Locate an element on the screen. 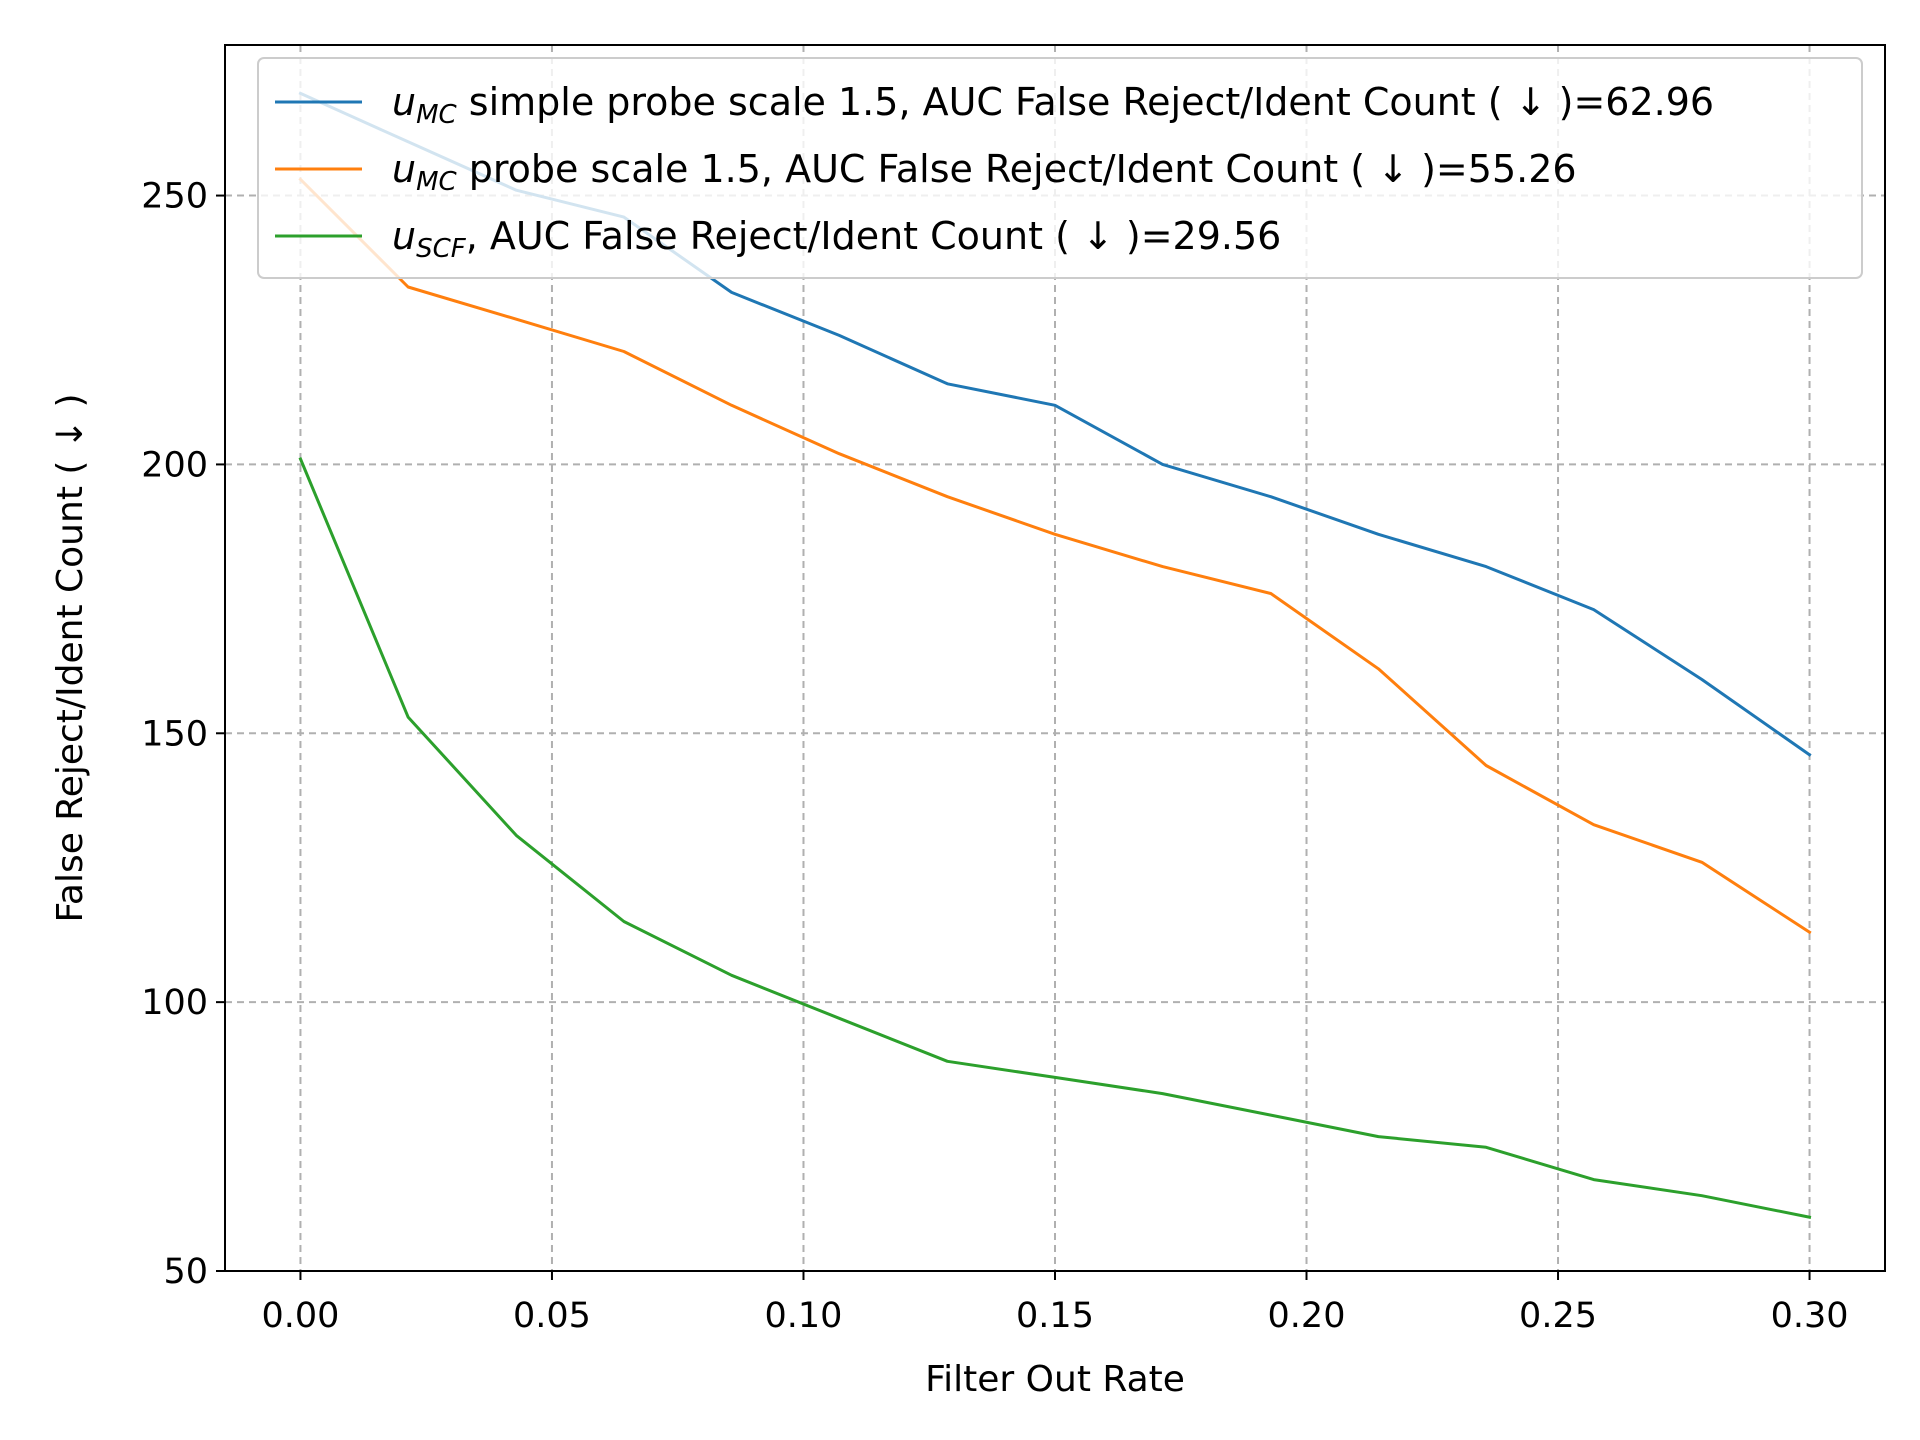 This screenshot has width=1920, height=1440. y-tick-label: 200 is located at coordinates (174, 465).